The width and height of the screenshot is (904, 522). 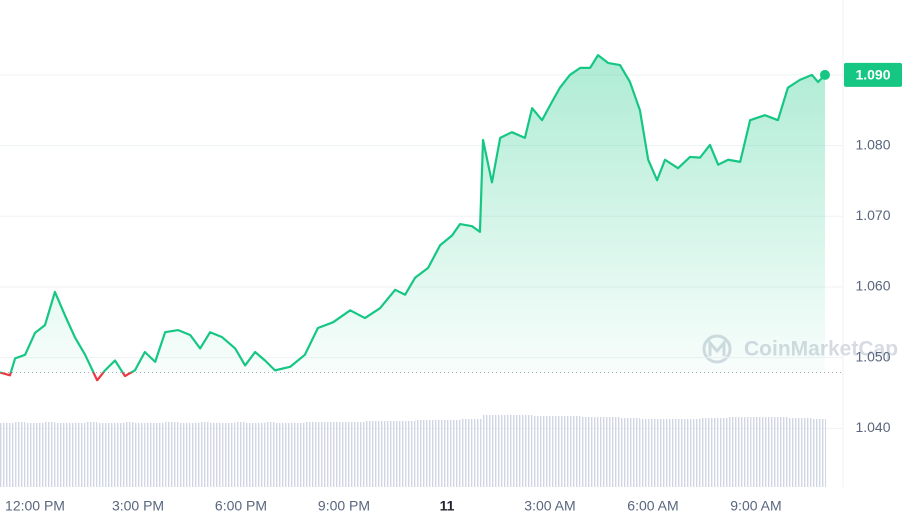 What do you see at coordinates (872, 215) in the screenshot?
I see `y-tick-label: 1.070` at bounding box center [872, 215].